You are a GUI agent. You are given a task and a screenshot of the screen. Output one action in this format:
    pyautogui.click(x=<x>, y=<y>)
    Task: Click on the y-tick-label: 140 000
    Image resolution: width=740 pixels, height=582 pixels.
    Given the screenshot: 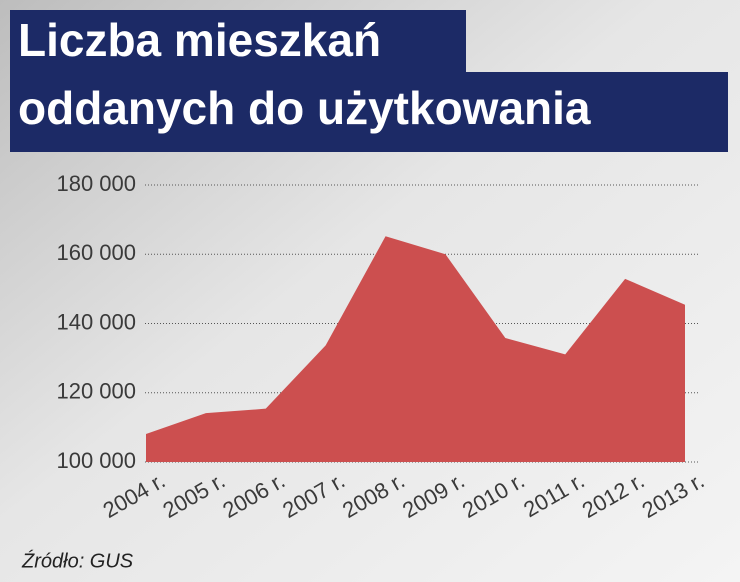 What is the action you would take?
    pyautogui.click(x=96, y=321)
    